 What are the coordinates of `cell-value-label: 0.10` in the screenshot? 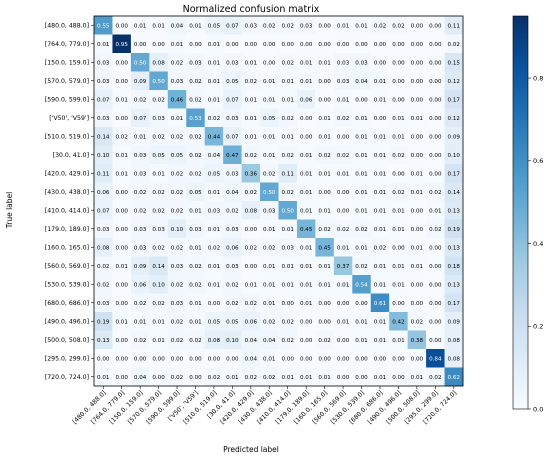 It's located at (232, 341).